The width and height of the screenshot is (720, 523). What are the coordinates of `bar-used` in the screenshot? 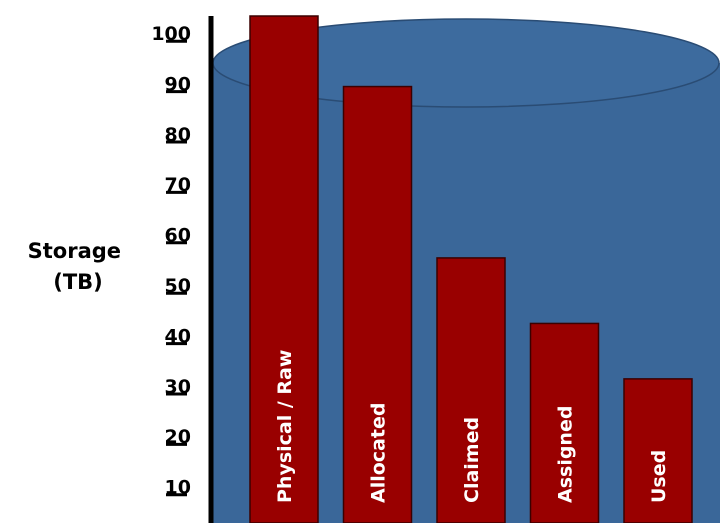 It's located at (658, 450).